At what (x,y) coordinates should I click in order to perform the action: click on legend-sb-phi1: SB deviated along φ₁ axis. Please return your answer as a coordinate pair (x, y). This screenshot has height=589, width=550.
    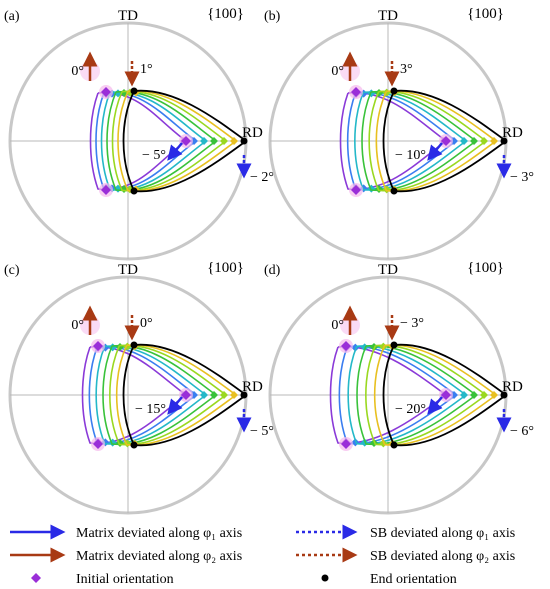
    Looking at the image, I should click on (405, 532).